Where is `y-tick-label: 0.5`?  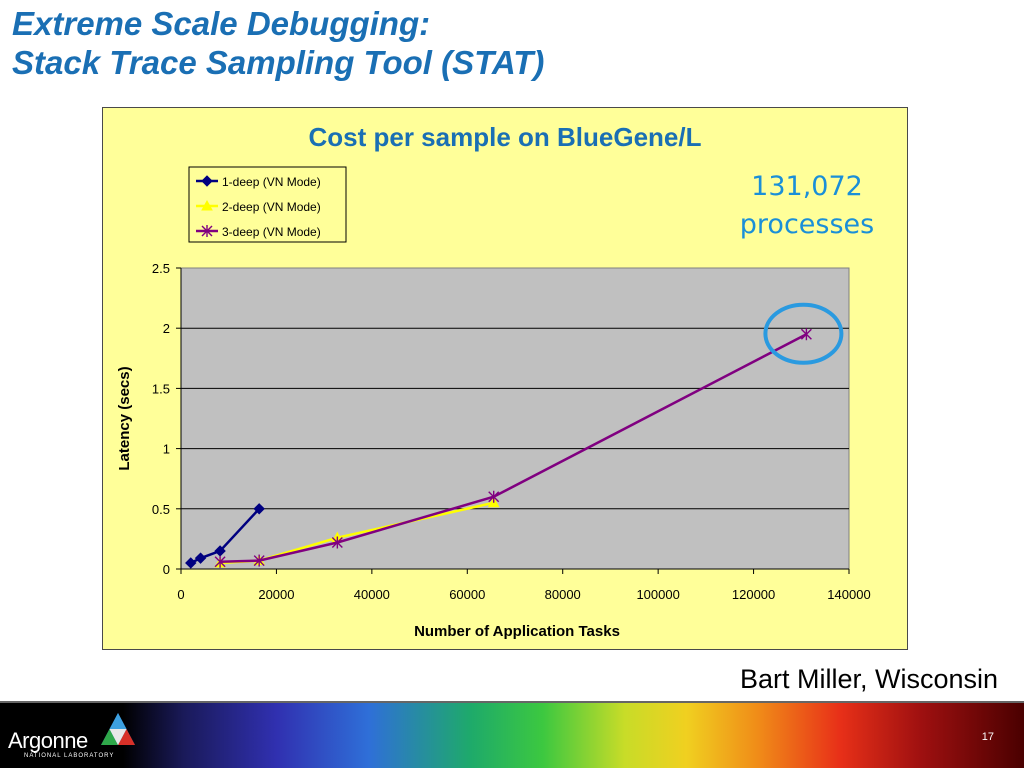 y-tick-label: 0.5 is located at coordinates (161, 509).